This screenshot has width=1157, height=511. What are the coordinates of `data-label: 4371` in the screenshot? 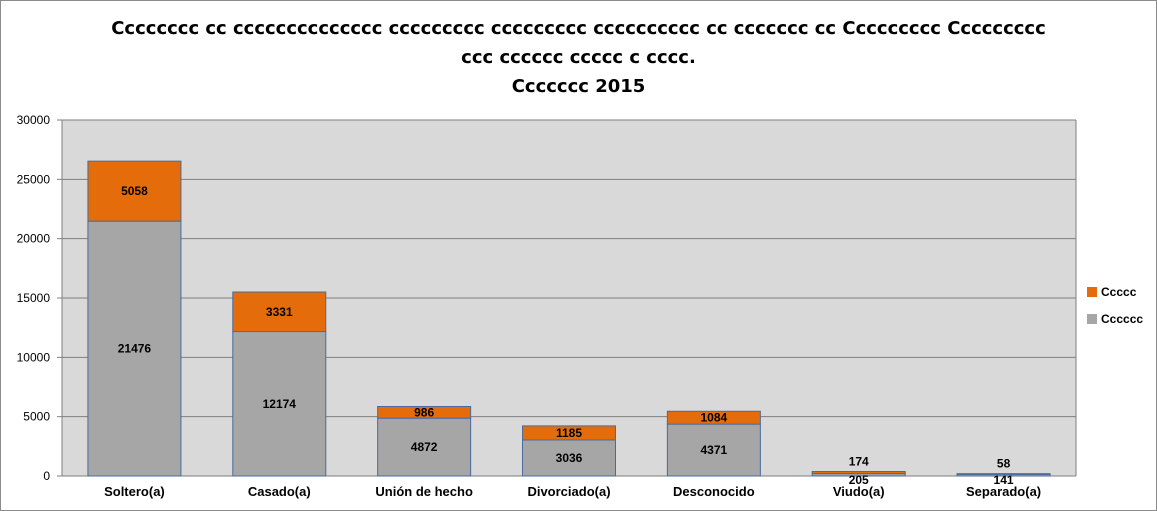 It's located at (714, 450).